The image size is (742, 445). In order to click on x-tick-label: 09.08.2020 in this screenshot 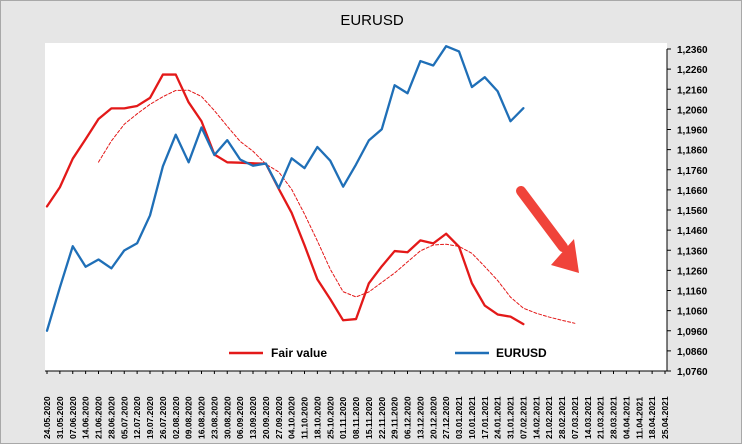, I will do `click(189, 417)`.